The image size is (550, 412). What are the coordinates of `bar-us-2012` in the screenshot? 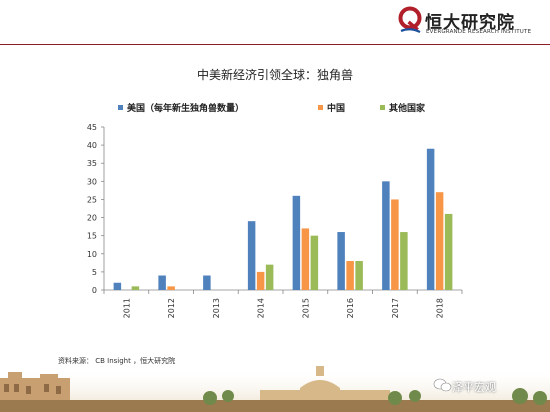 It's located at (162, 282).